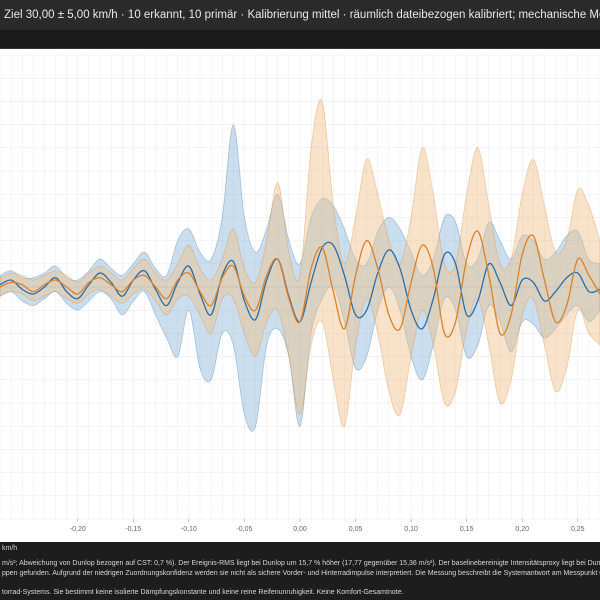 Image resolution: width=600 pixels, height=600 pixels. Describe the element at coordinates (189, 529) in the screenshot. I see `x-tick-label: -0,10` at that location.